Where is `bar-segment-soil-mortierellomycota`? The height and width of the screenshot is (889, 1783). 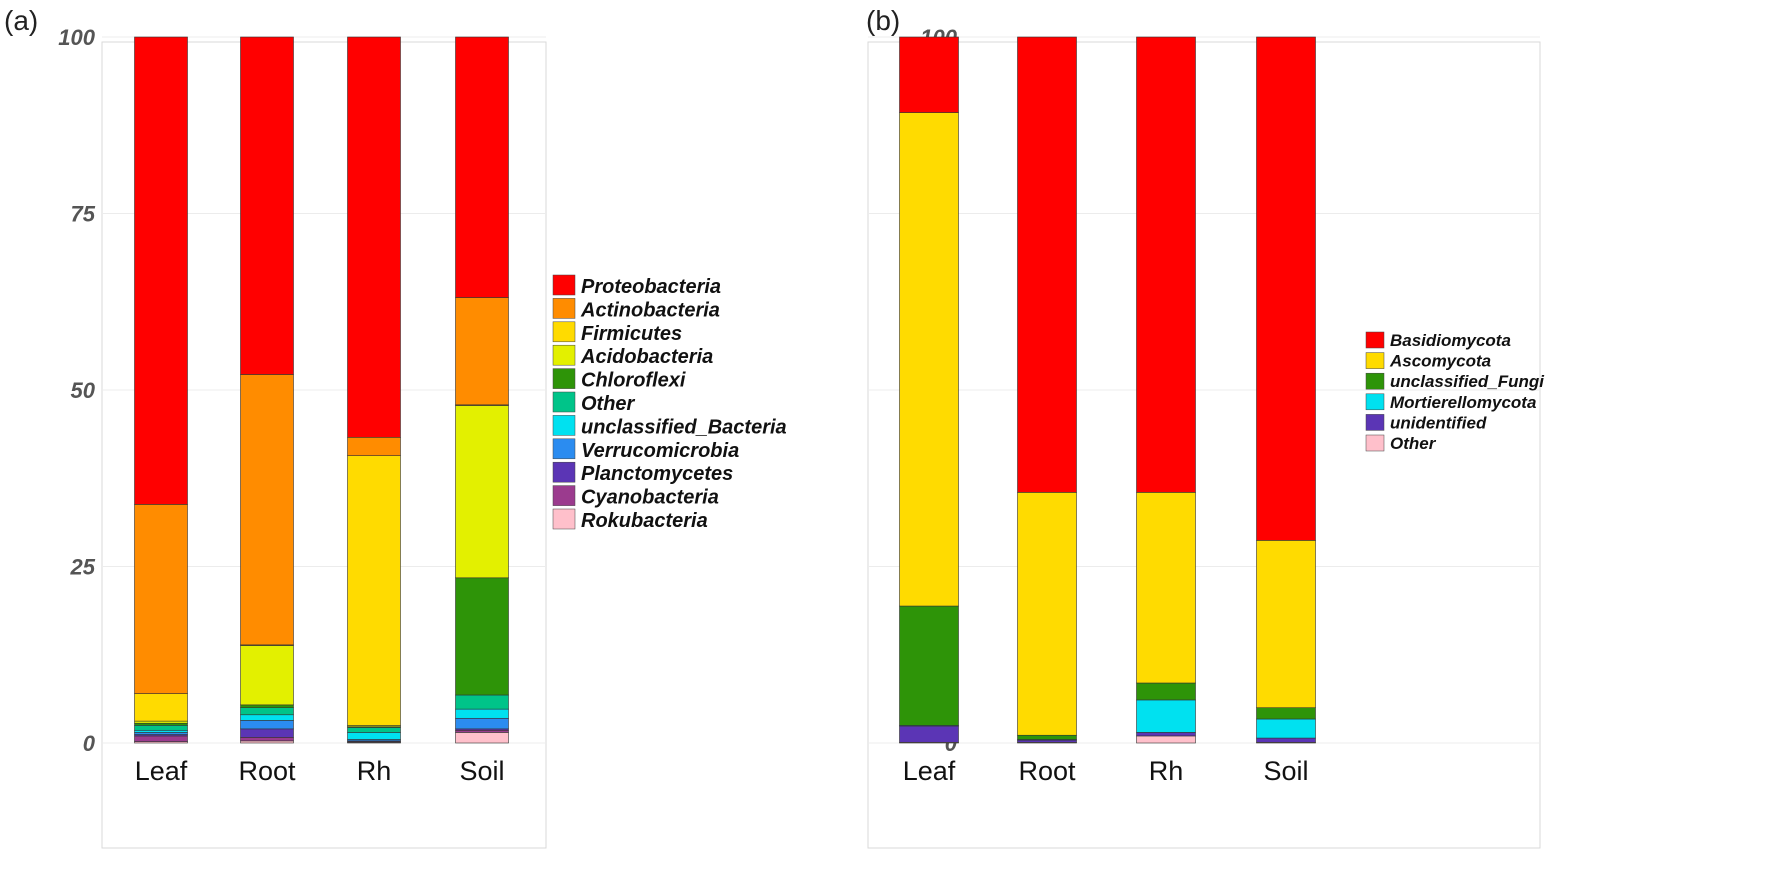
bar-segment-soil-mortierellomycota is located at coordinates (1286, 728).